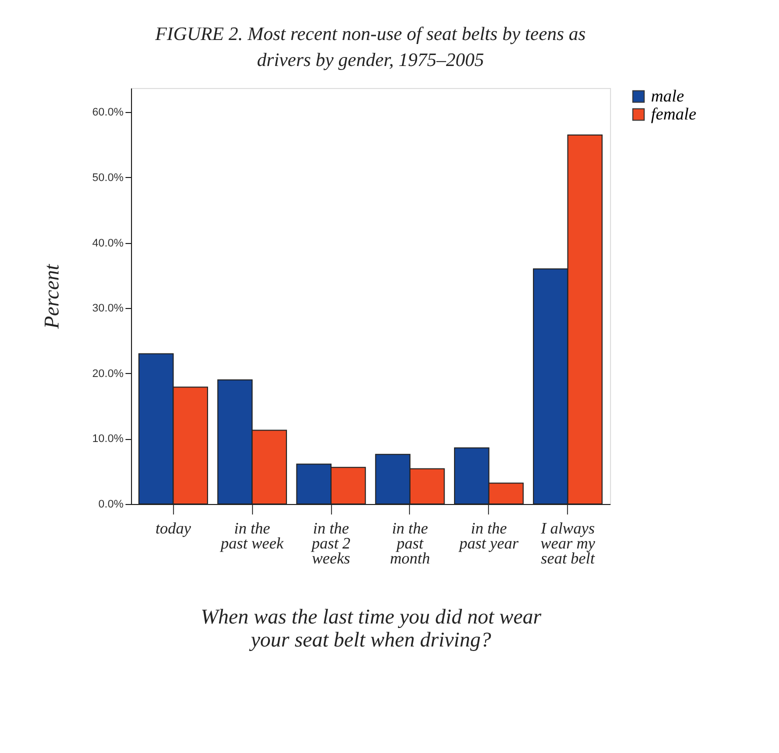  Describe the element at coordinates (667, 96) in the screenshot. I see `legend-label: male` at that location.